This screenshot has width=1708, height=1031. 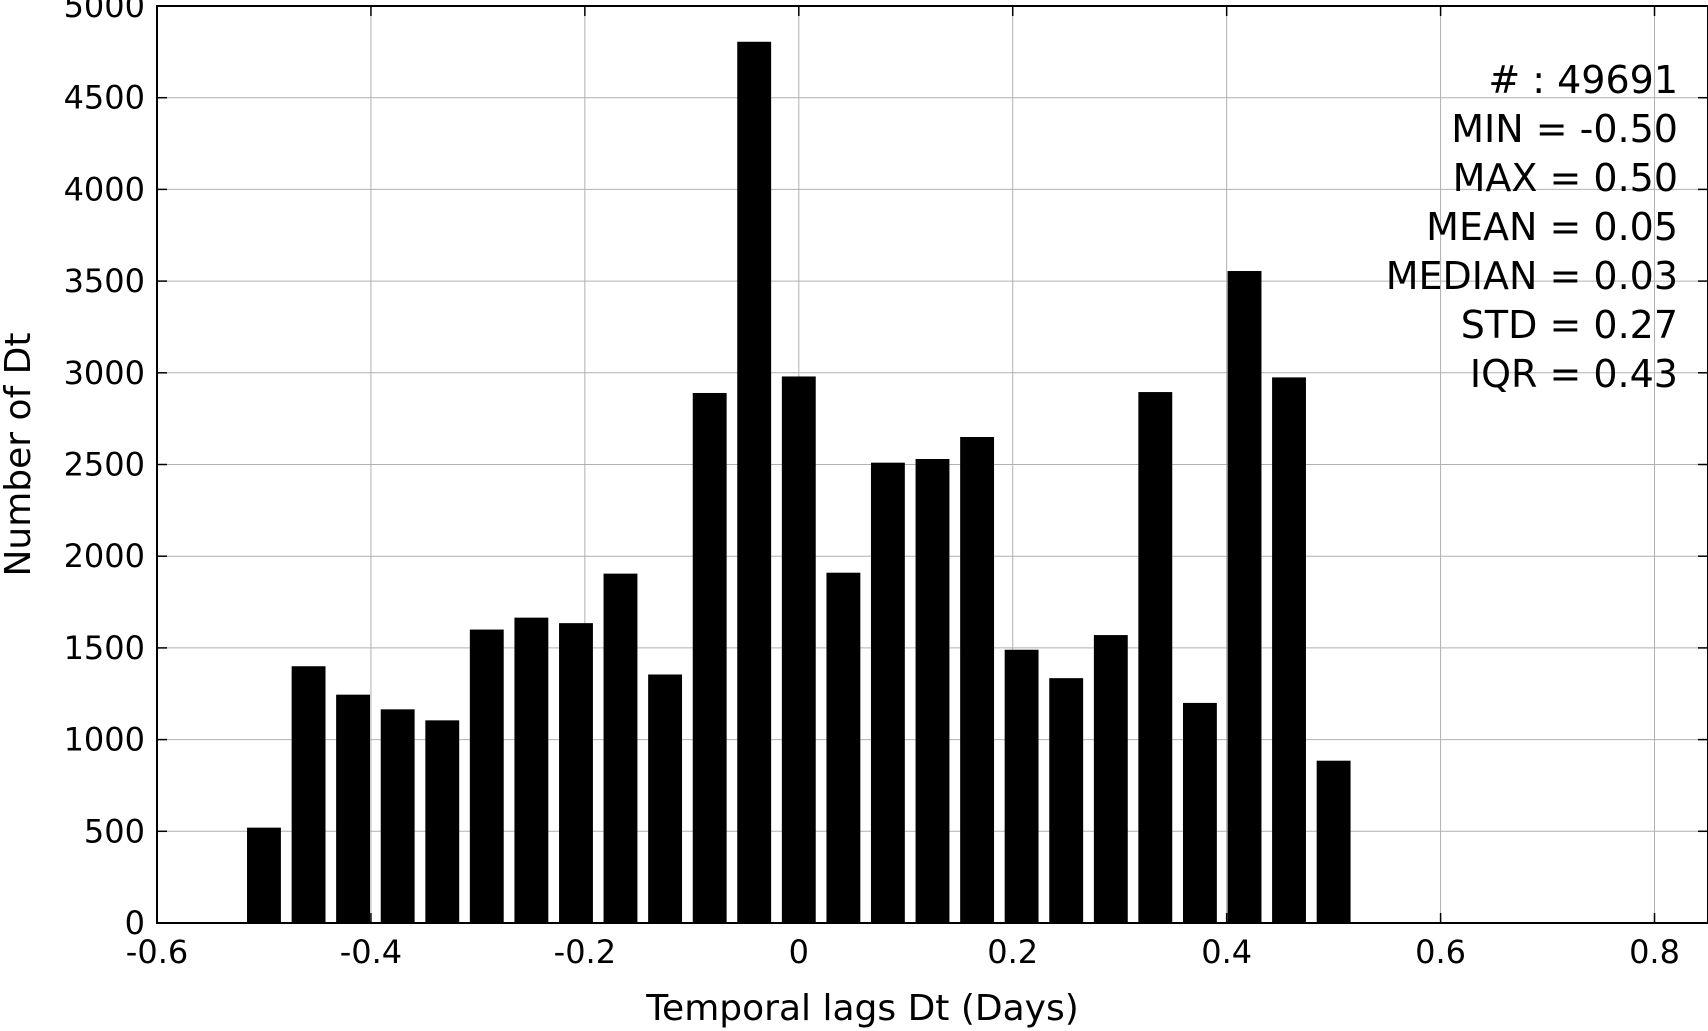 What do you see at coordinates (1552, 227) in the screenshot?
I see `stat-line: MEAN = 0.05` at bounding box center [1552, 227].